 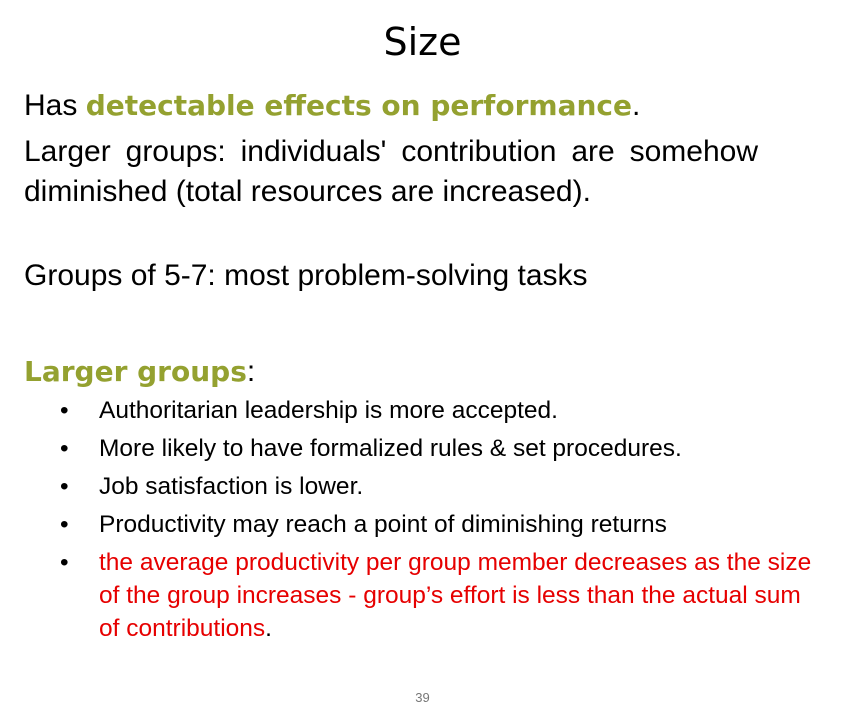 What do you see at coordinates (358, 105) in the screenshot?
I see `performance-highlight: detectable effects on performance` at bounding box center [358, 105].